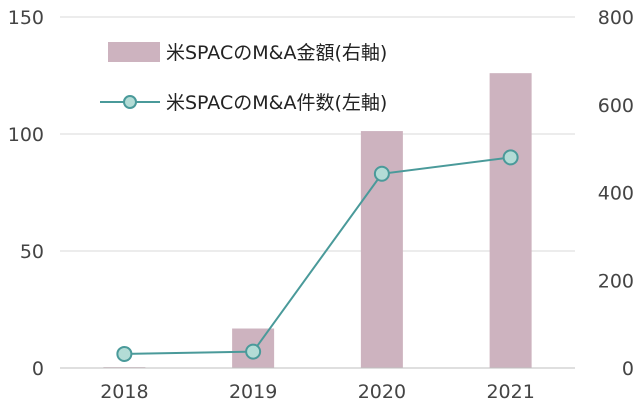 This screenshot has height=408, width=640. What do you see at coordinates (276, 103) in the screenshot?
I see `legend-line-label: 米SPACのM&A件数(左軸)` at bounding box center [276, 103].